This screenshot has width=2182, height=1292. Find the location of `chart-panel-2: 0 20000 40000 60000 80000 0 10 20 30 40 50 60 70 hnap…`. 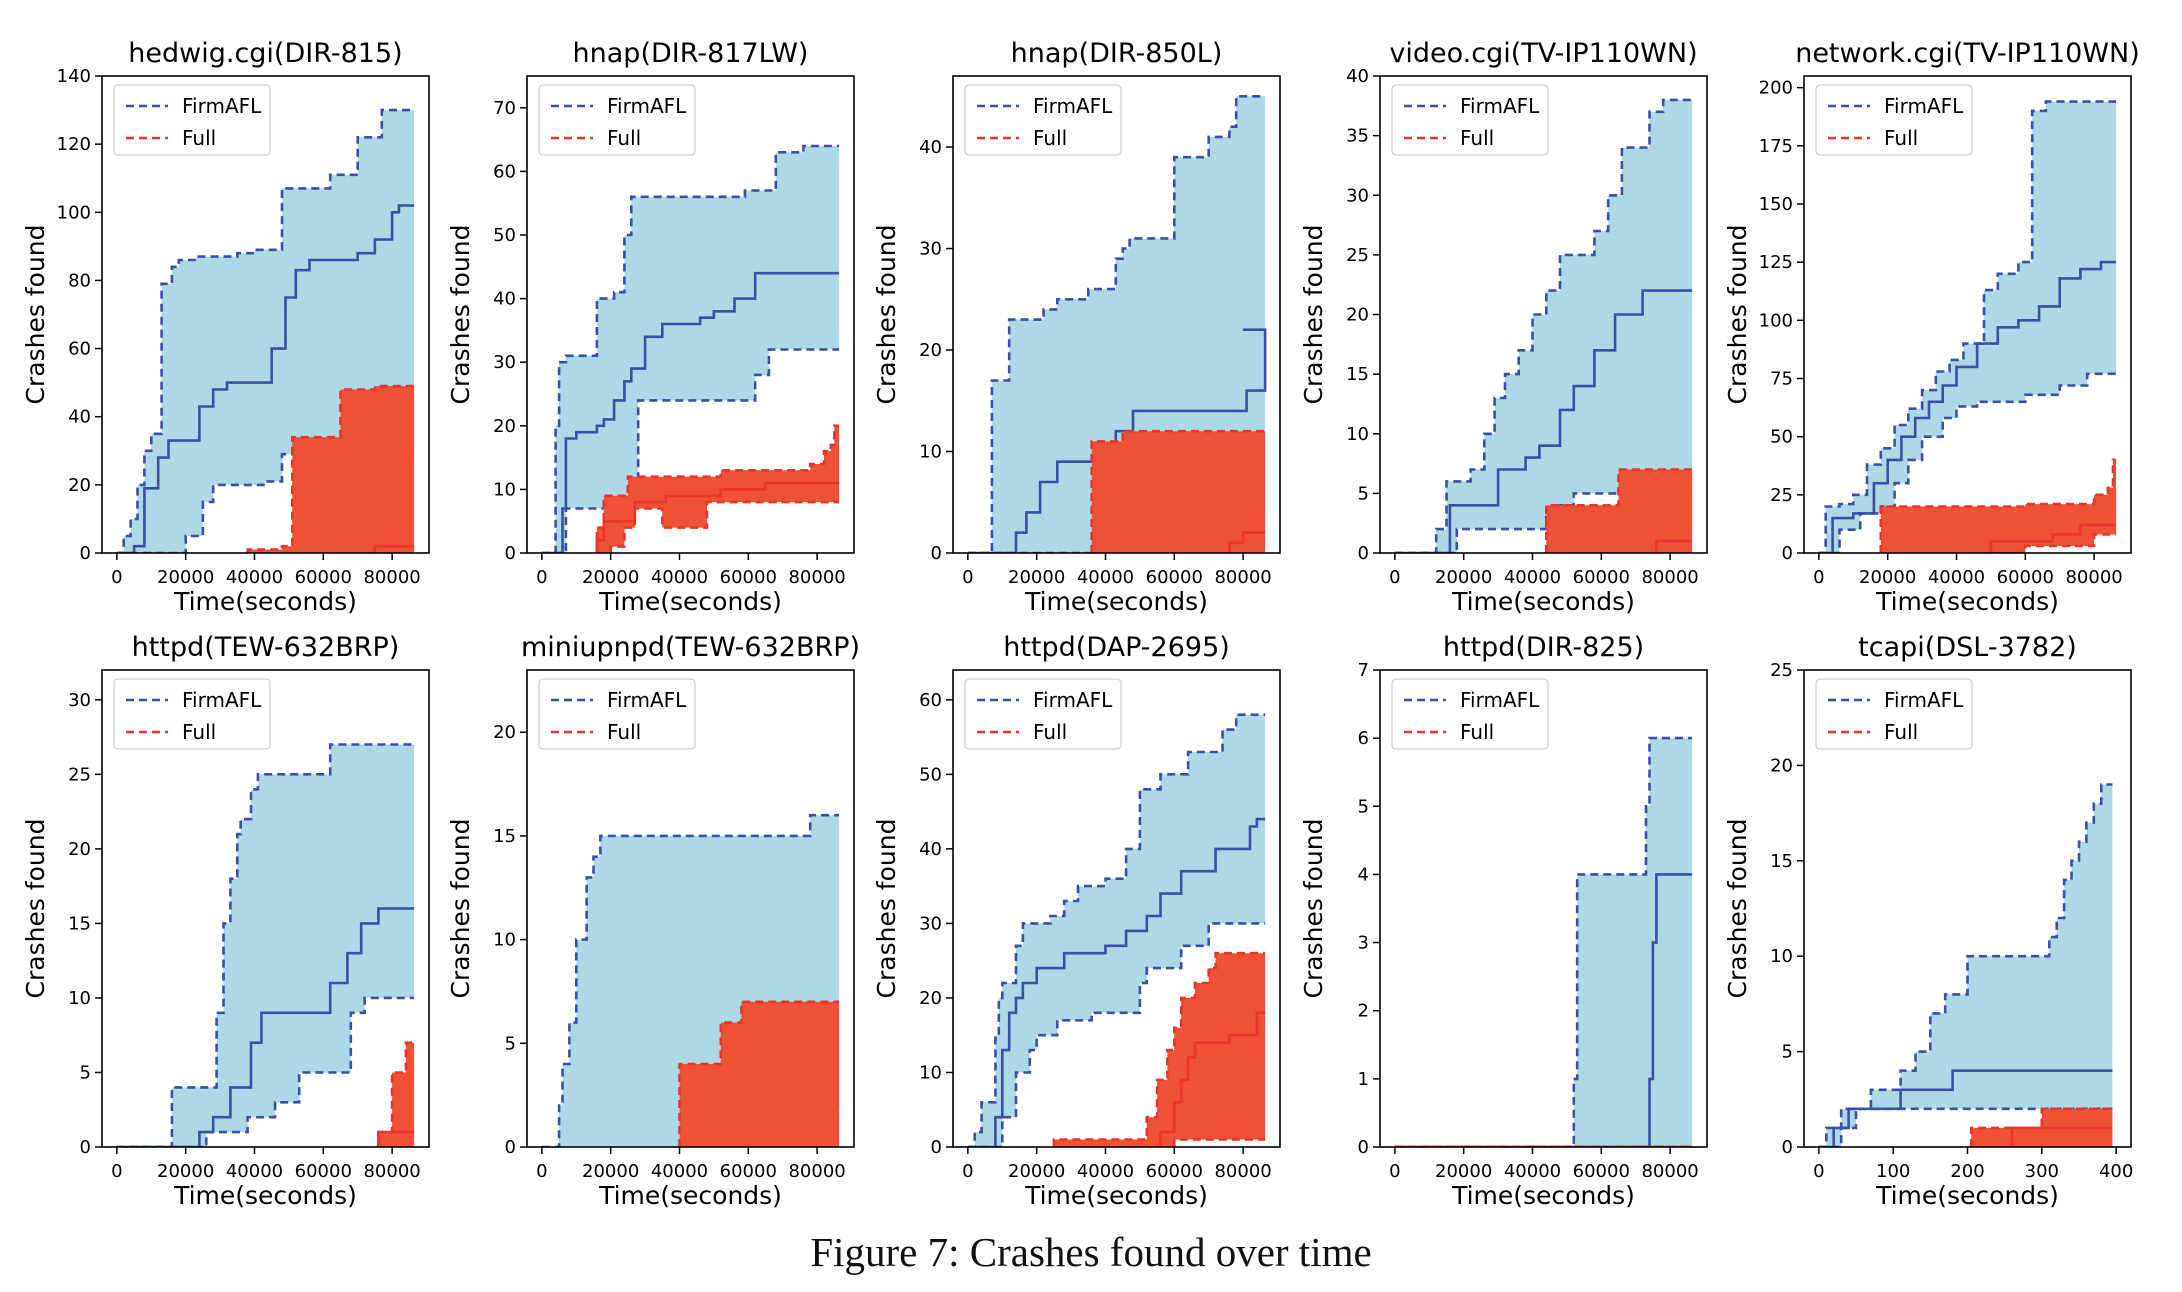

chart-panel-2: 0 20000 40000 60000 80000 0 10 20 30 40 50 60 70 hnap… is located at coordinates (650, 327).